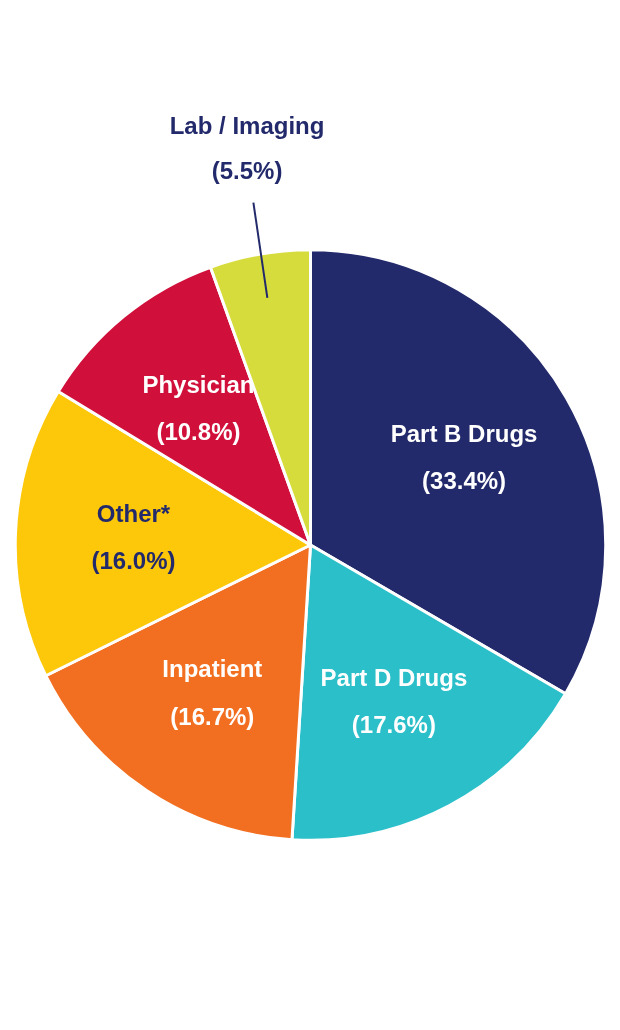 Image resolution: width=620 pixels, height=1030 pixels. I want to click on slice-label: Other*, so click(133, 514).